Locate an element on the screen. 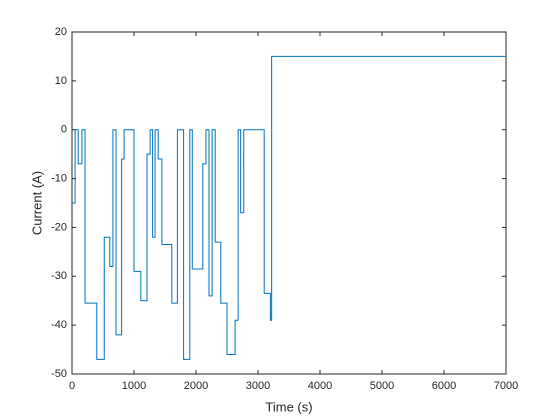 The height and width of the screenshot is (420, 560). x-tick-label: 1000 is located at coordinates (134, 386).